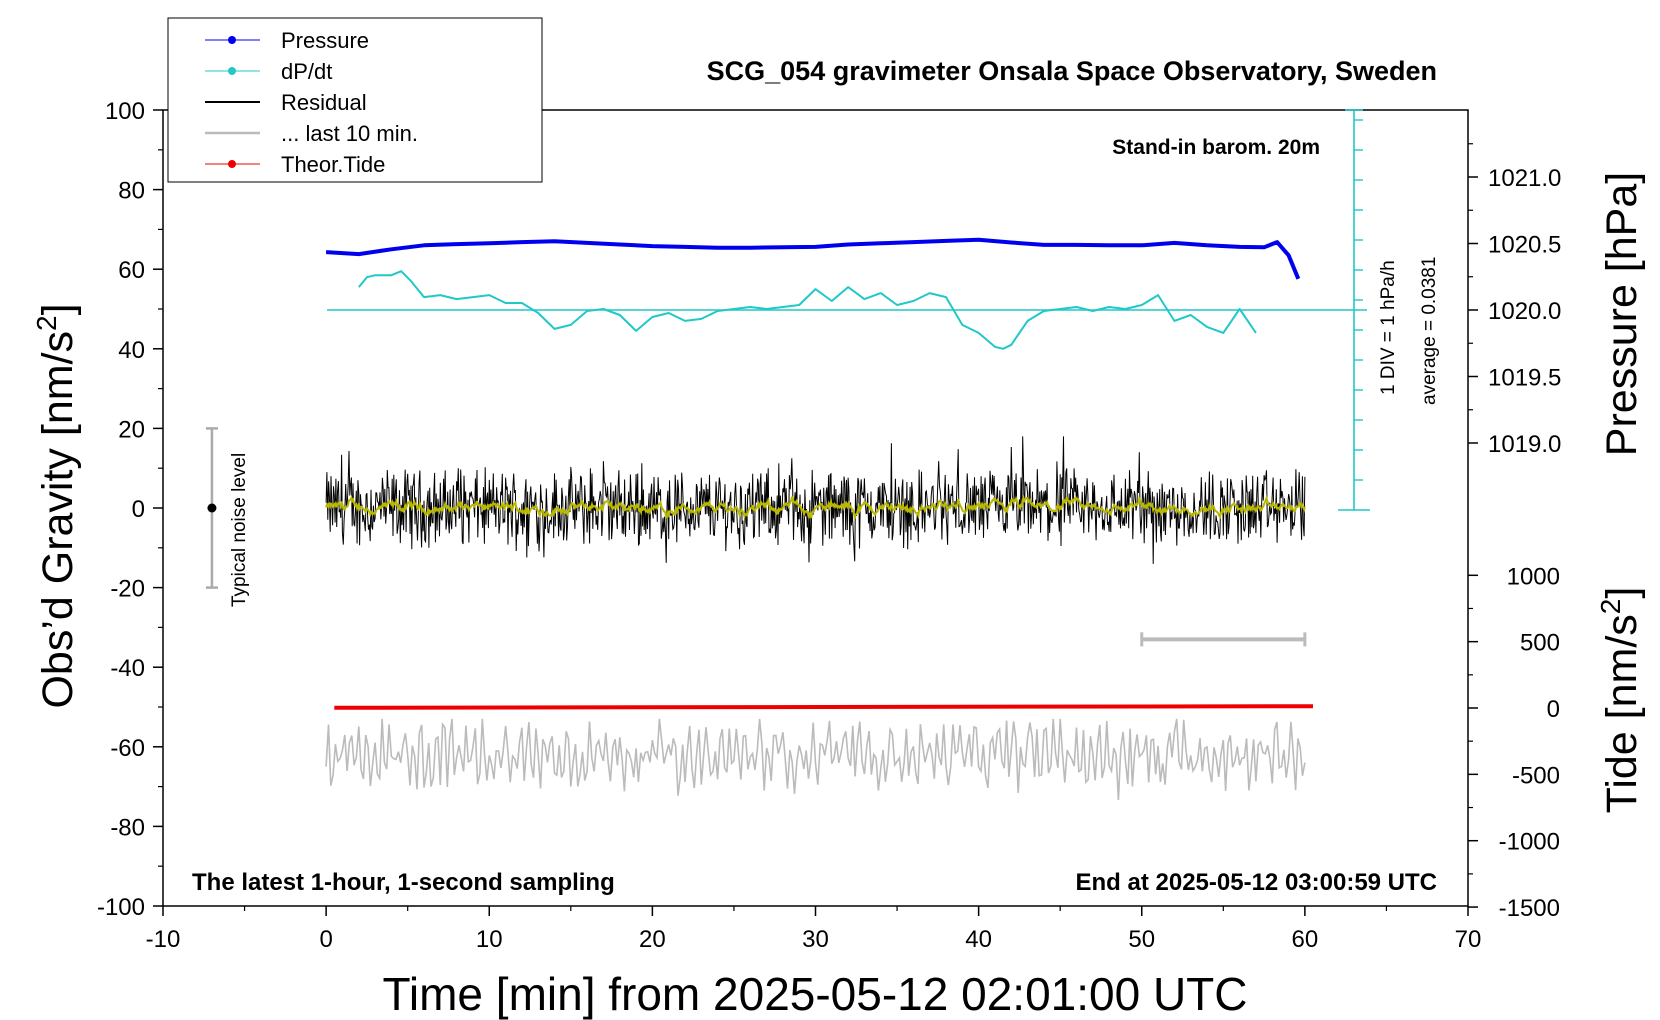 This screenshot has height=1020, width=1660. Describe the element at coordinates (127, 827) in the screenshot. I see `y-tick-label: -80` at that location.